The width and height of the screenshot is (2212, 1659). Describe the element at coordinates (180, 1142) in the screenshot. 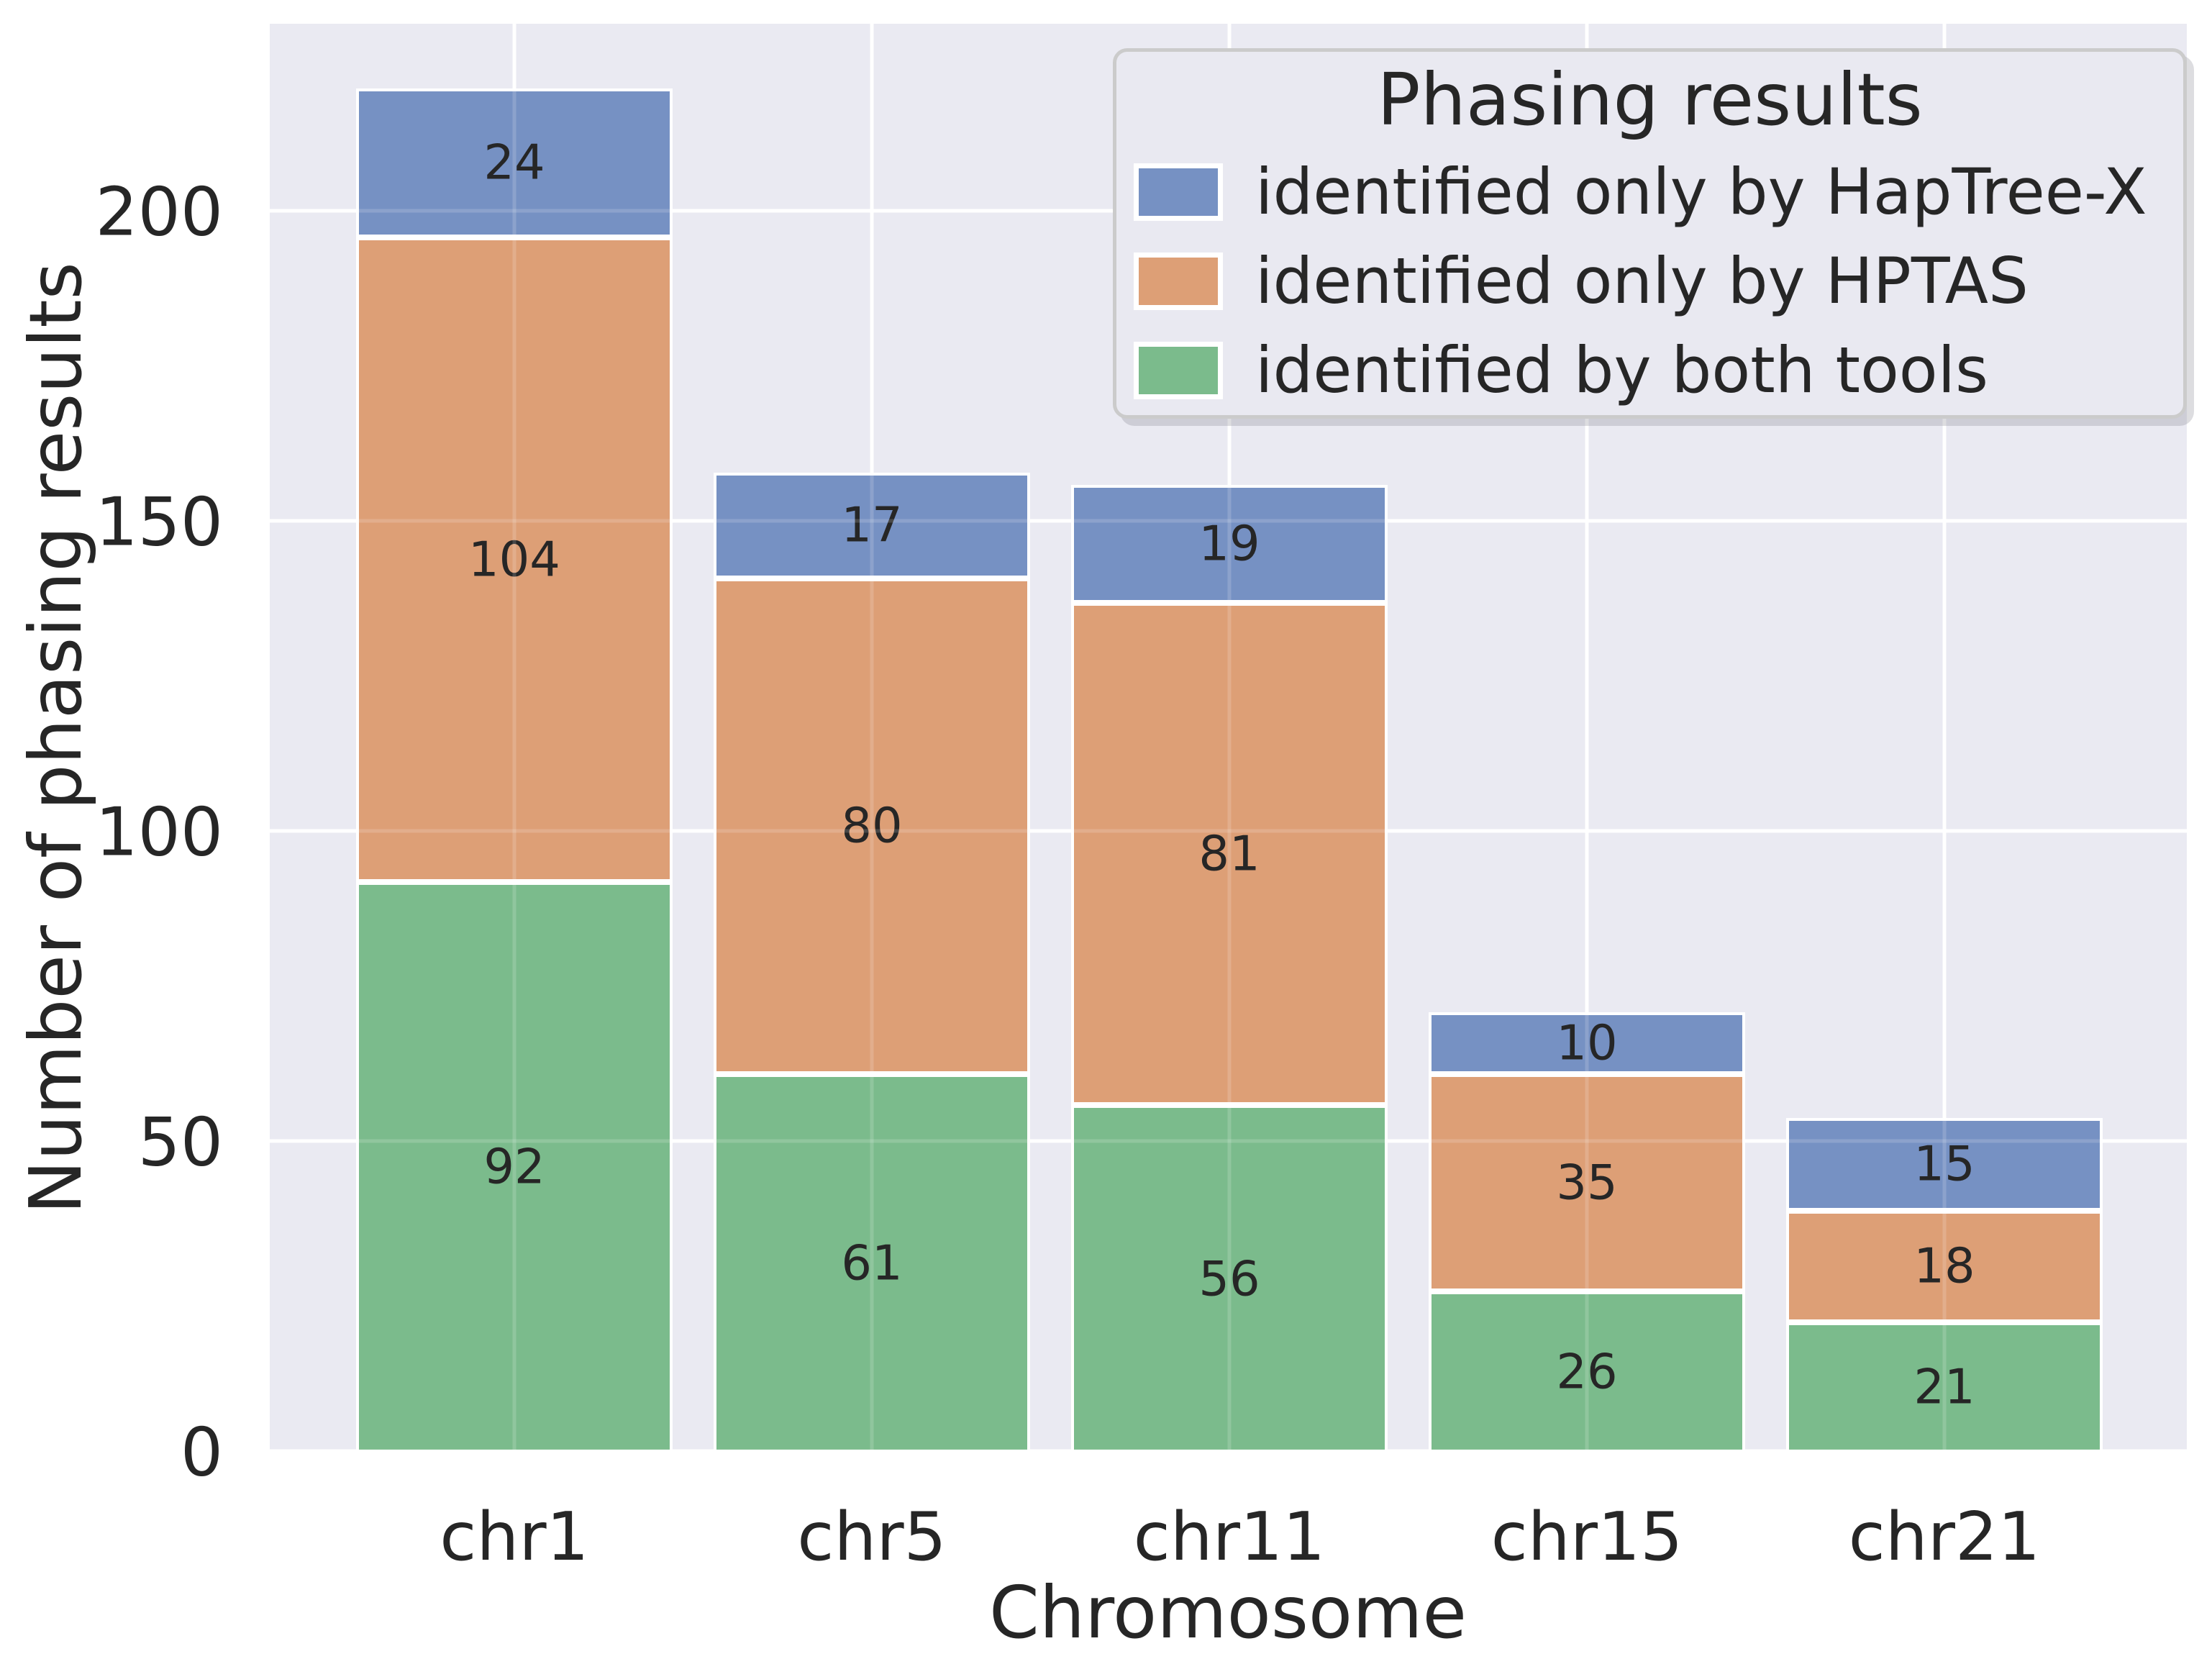

I see `y-tick-label: 50` at that location.